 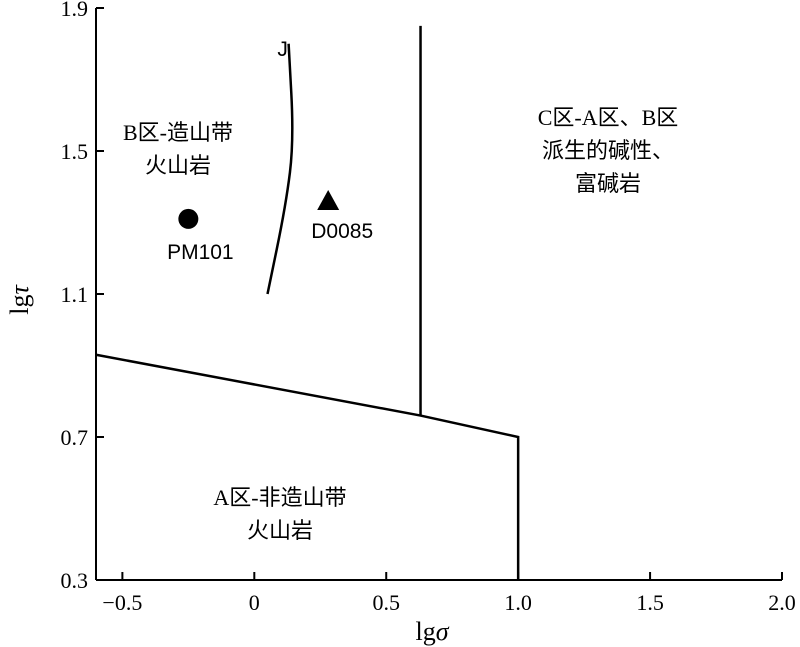 I want to click on point-label-pm101: PM101, so click(x=200, y=252).